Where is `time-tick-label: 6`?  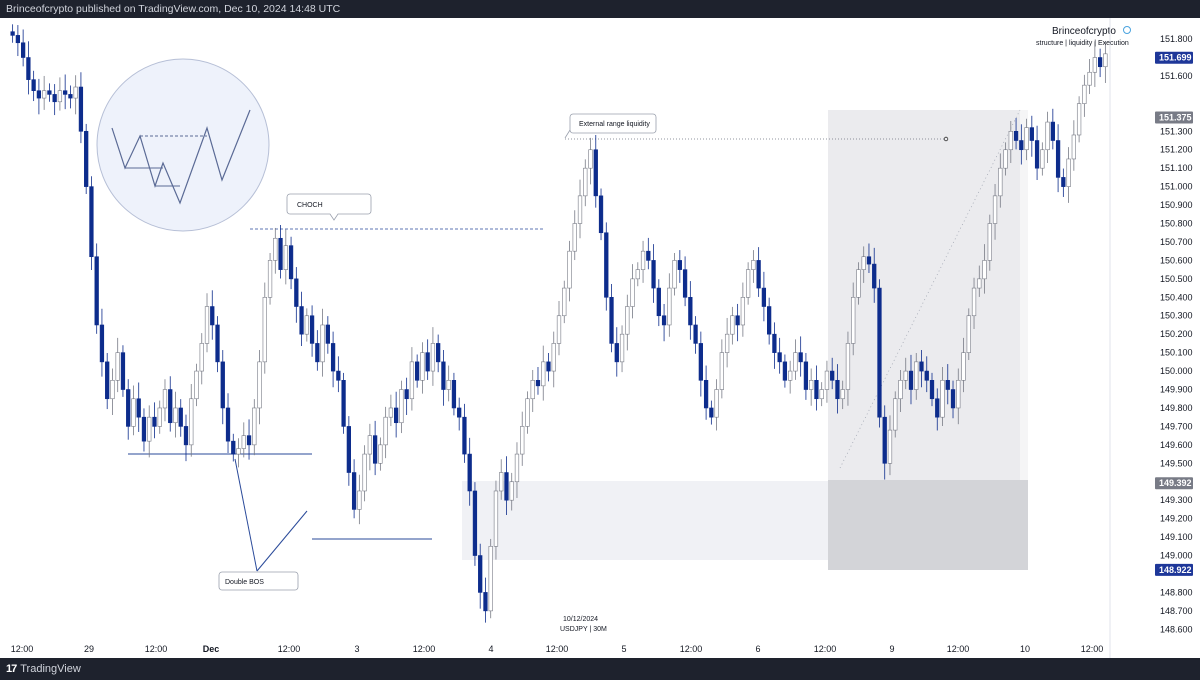 time-tick-label: 6 is located at coordinates (757, 649).